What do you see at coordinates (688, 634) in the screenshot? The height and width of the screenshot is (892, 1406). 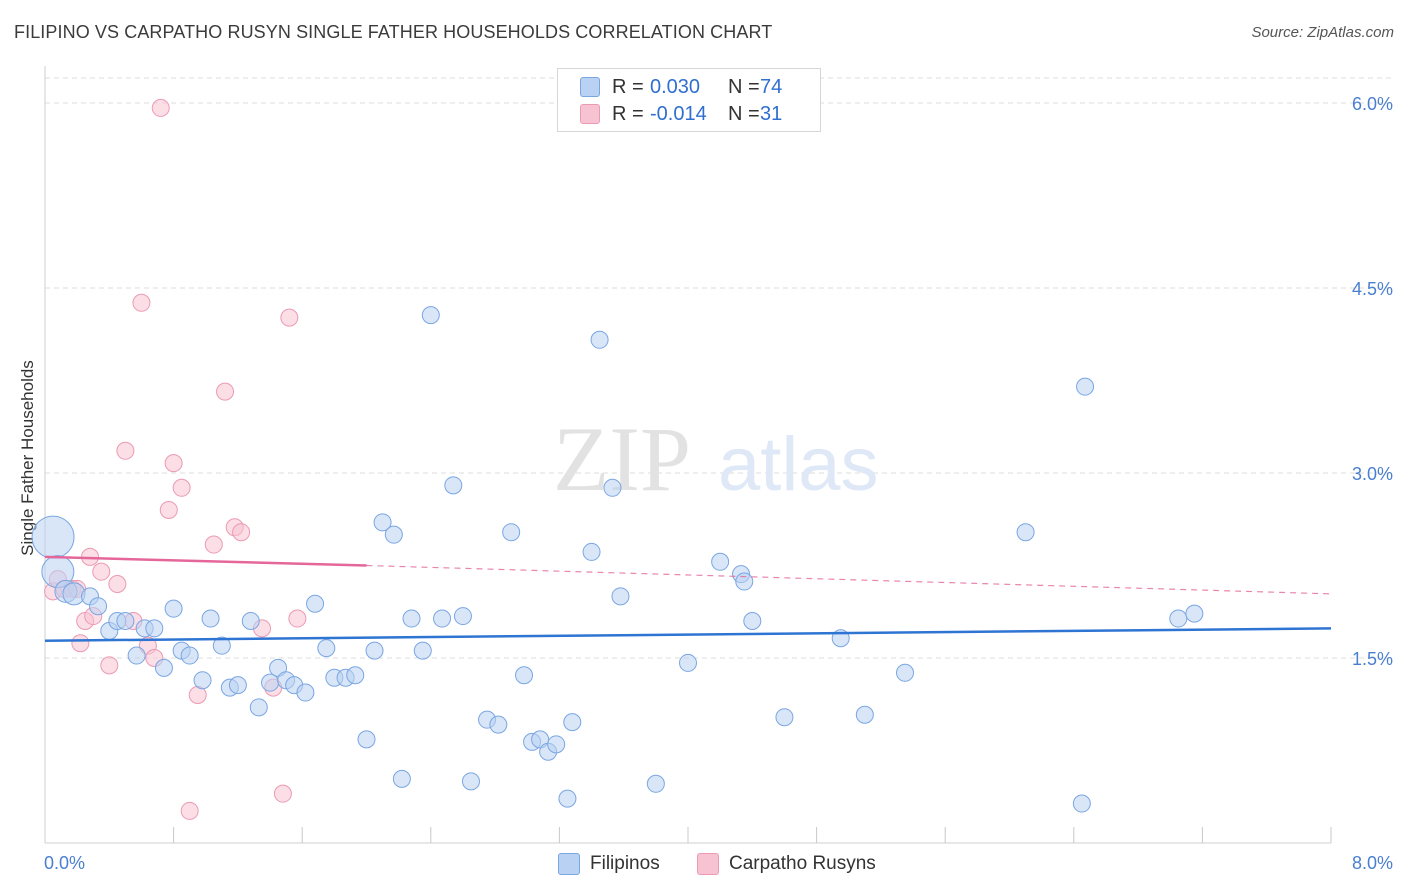 I see `filipino-trend-line` at bounding box center [688, 634].